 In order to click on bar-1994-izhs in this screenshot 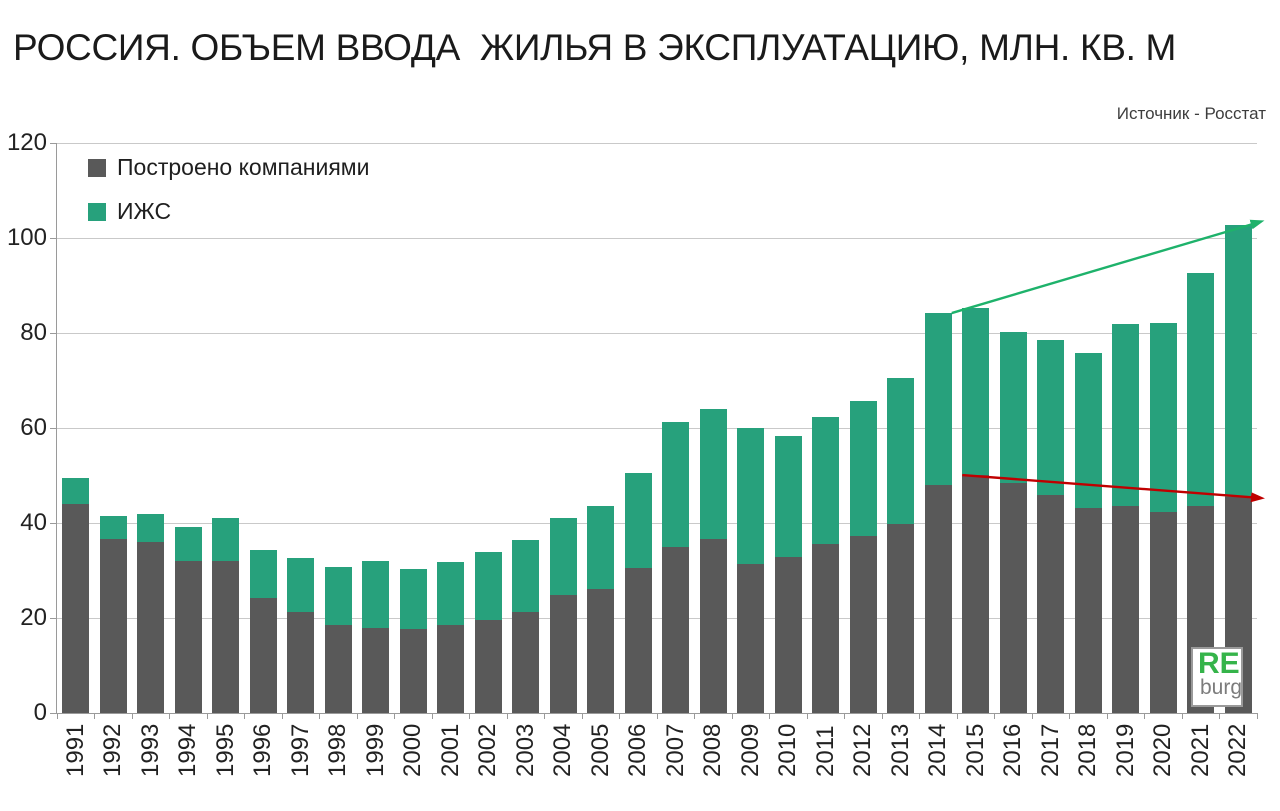, I will do `click(188, 543)`.